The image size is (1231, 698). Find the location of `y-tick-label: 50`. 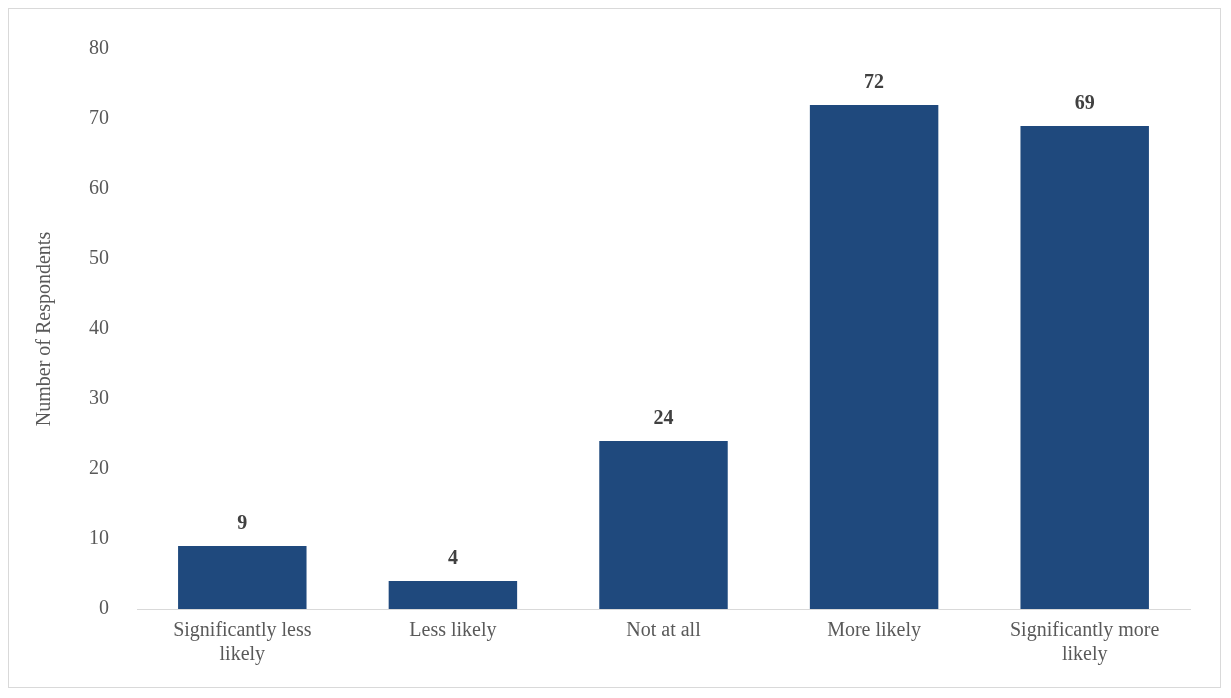

y-tick-label: 50 is located at coordinates (99, 257).